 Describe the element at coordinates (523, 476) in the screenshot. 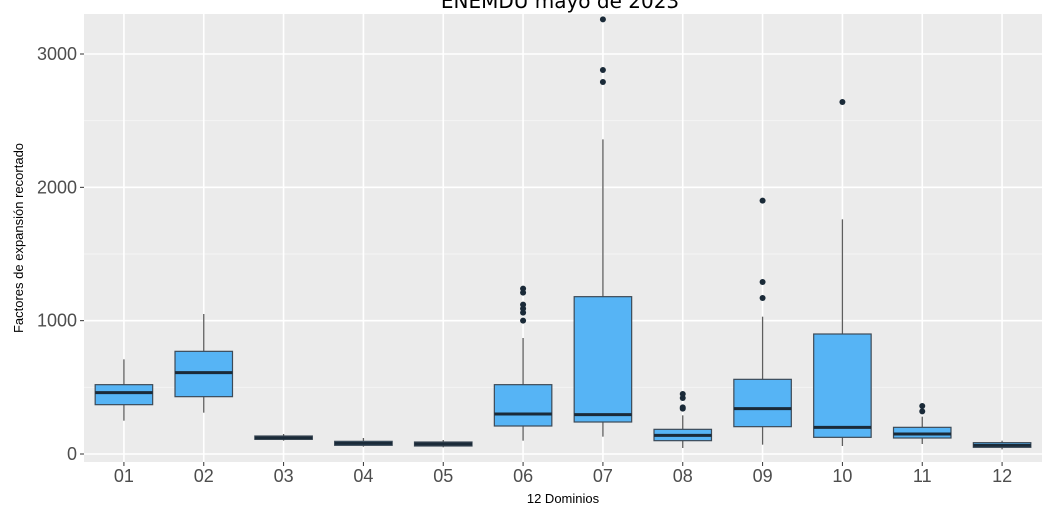

I see `x-tick-label: 06` at that location.